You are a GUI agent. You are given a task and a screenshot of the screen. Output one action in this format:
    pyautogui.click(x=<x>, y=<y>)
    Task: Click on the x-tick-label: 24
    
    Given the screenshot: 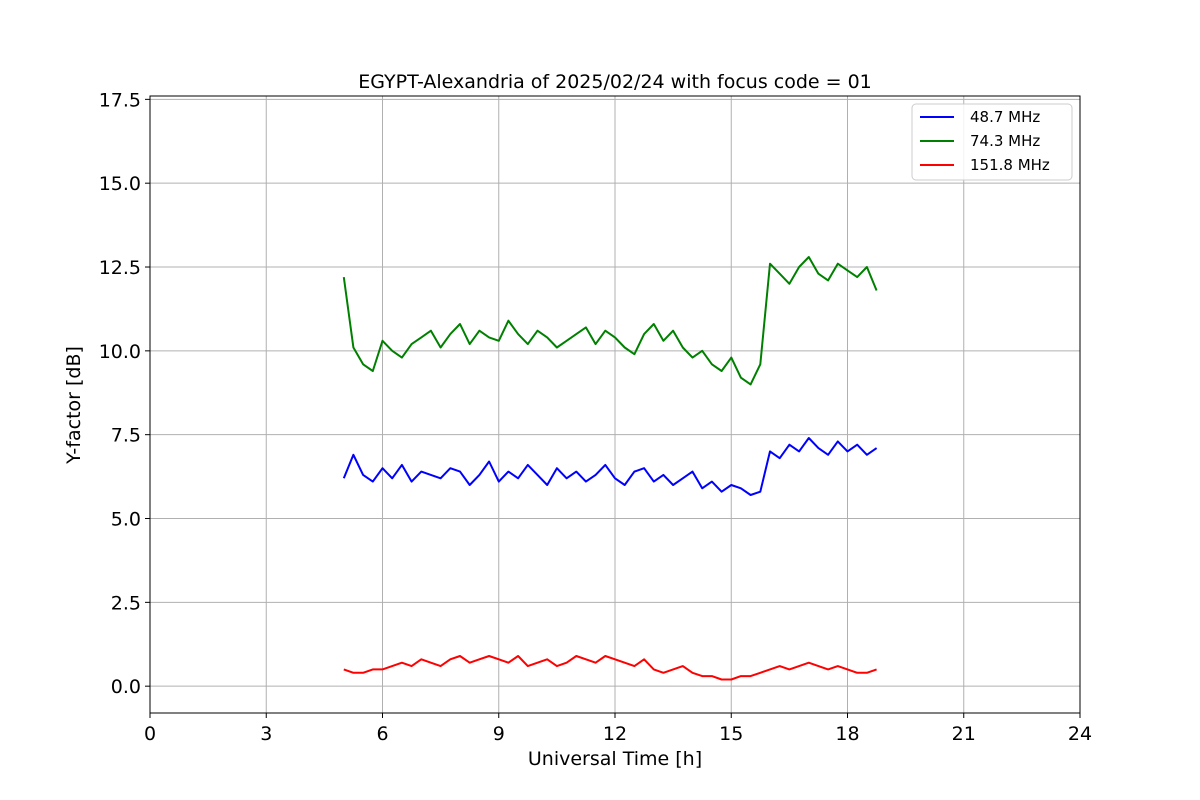 What is the action you would take?
    pyautogui.click(x=1080, y=734)
    